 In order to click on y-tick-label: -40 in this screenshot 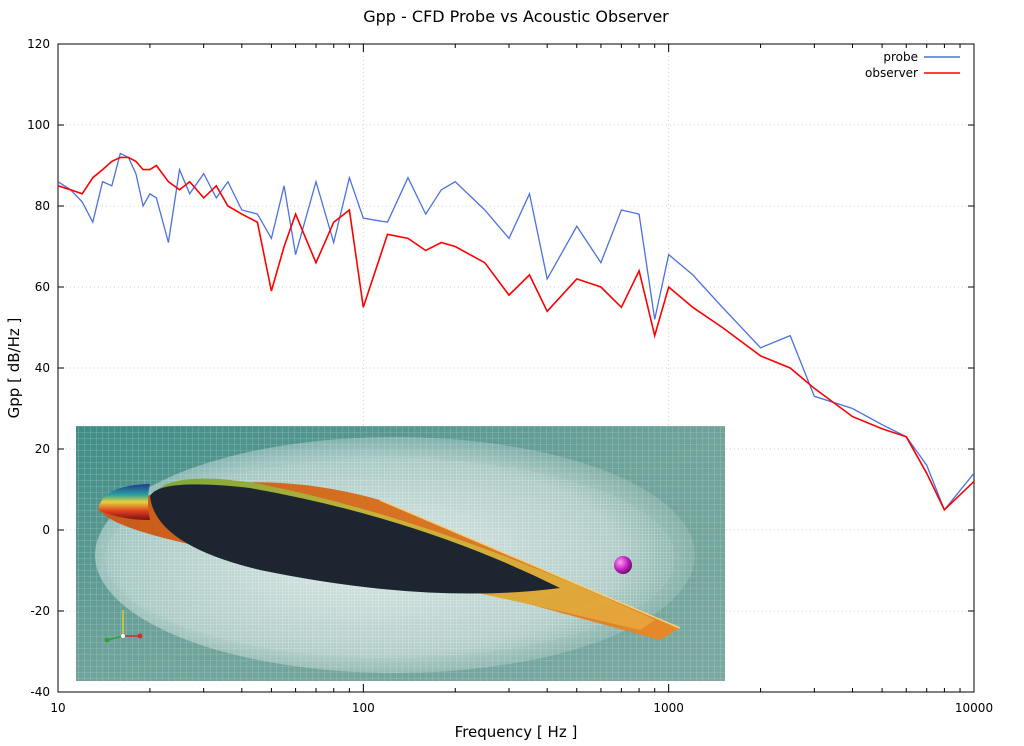, I will do `click(40, 692)`.